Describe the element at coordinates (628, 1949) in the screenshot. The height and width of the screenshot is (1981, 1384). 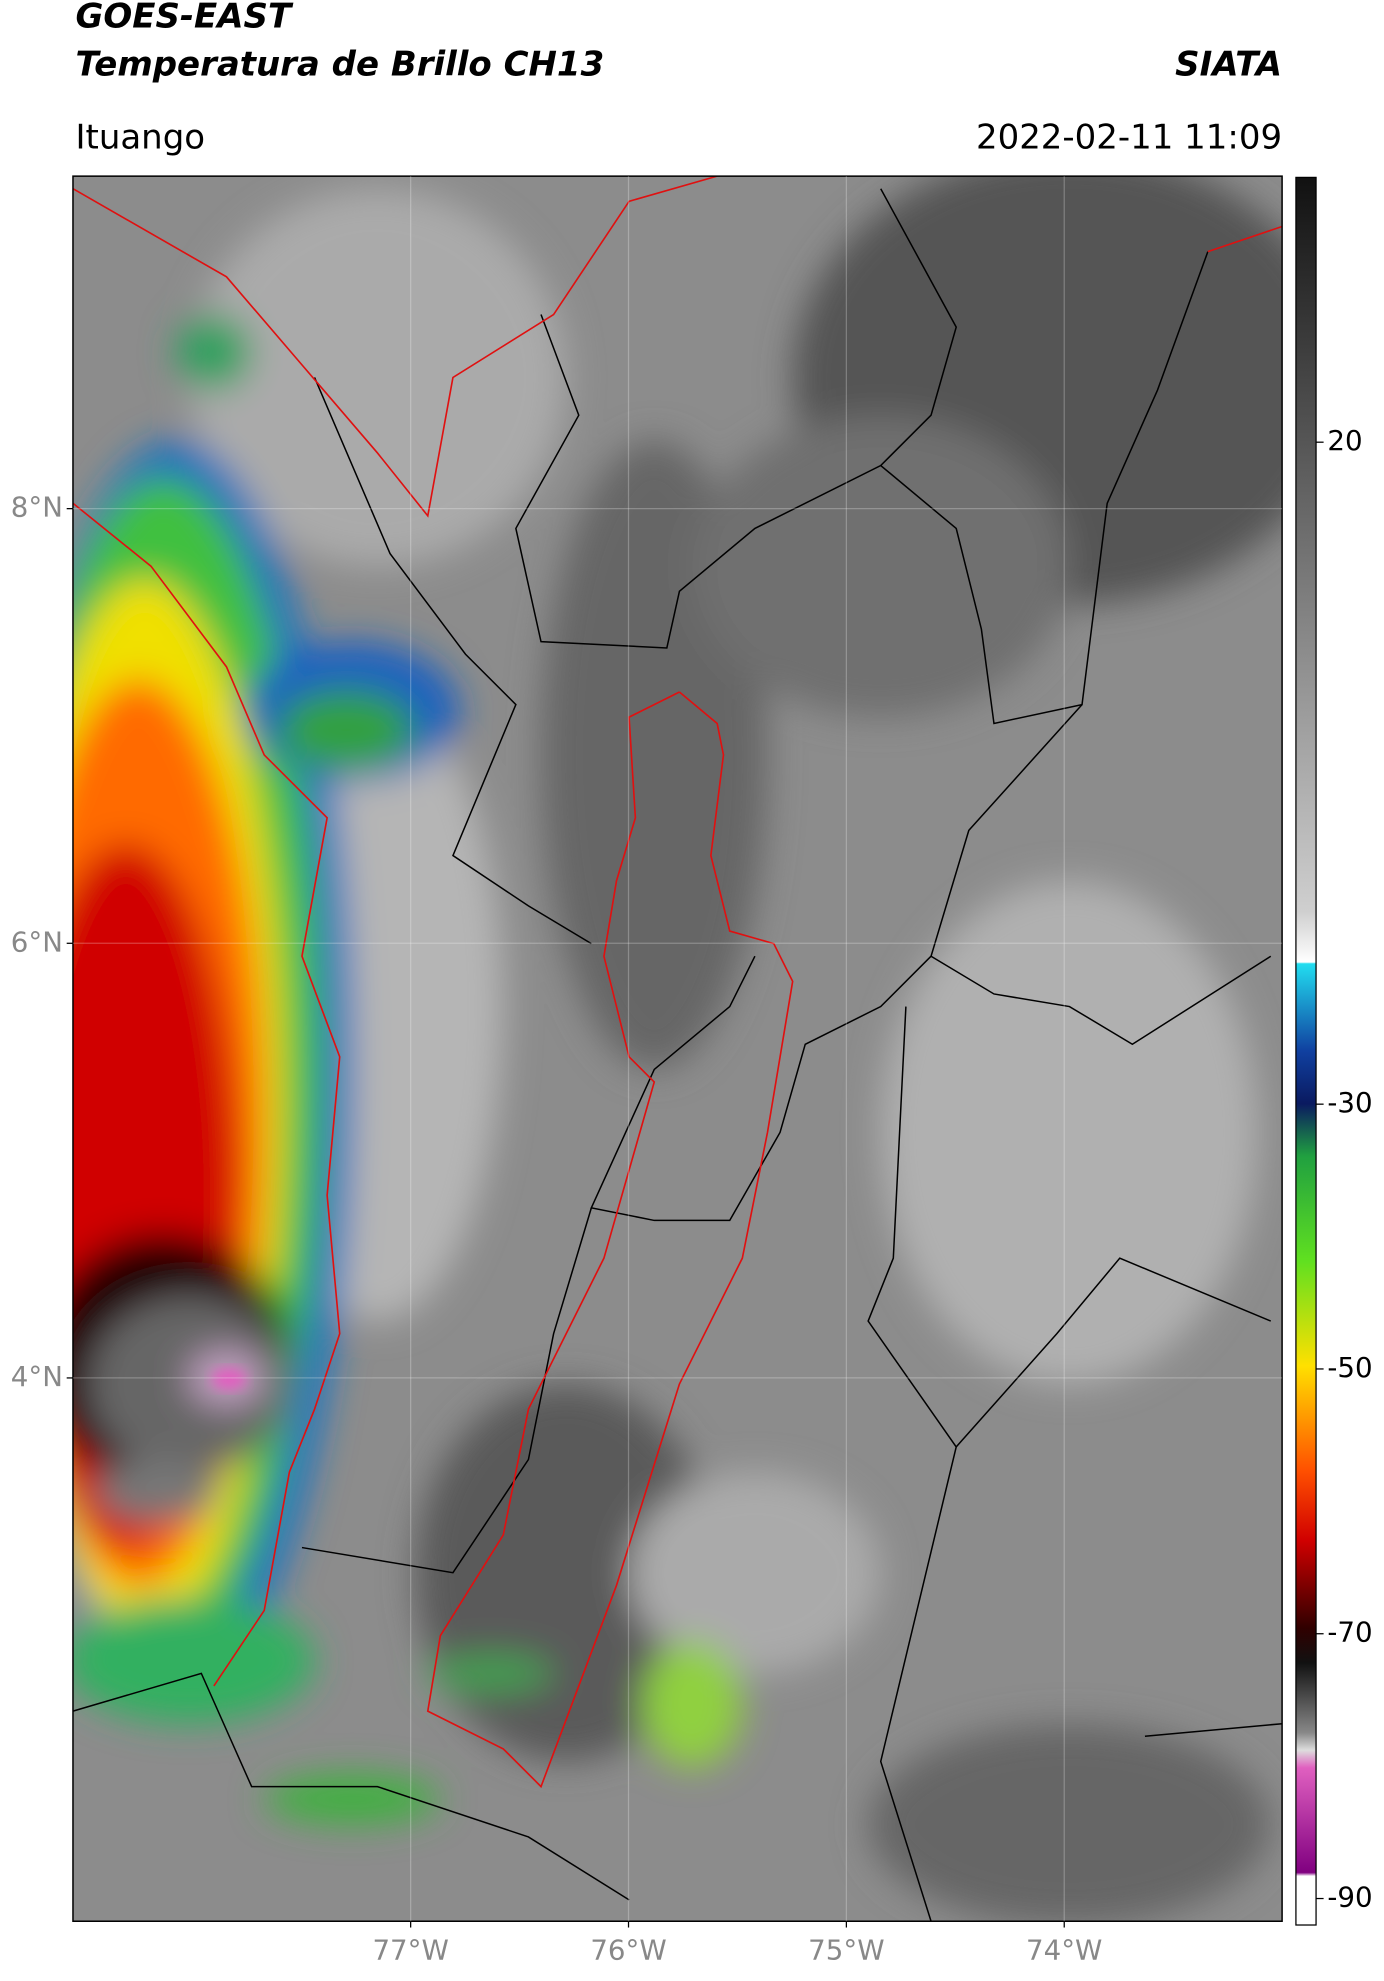
I see `x-tick-label: 76°W` at that location.